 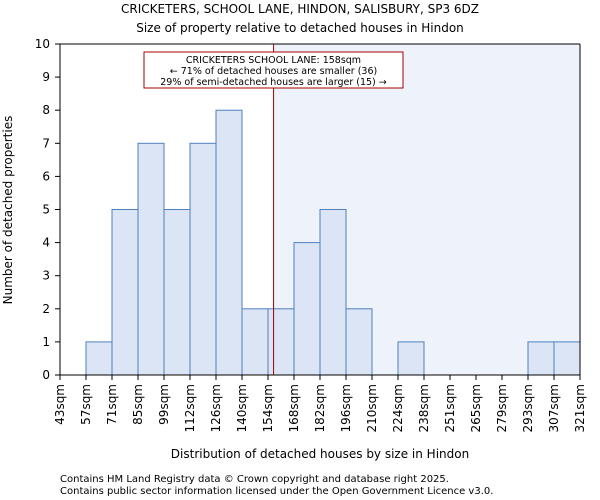 I want to click on histogram-bar-168sqm, so click(x=307, y=309).